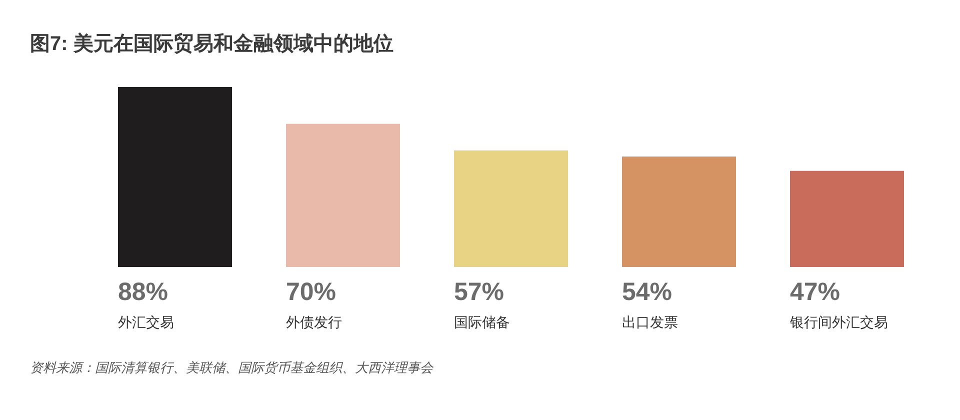 This screenshot has width=960, height=420. I want to click on text: 资料来源：国际清算银行、美联储、国际货币基金组织、大西洋理事会, so click(232, 367).